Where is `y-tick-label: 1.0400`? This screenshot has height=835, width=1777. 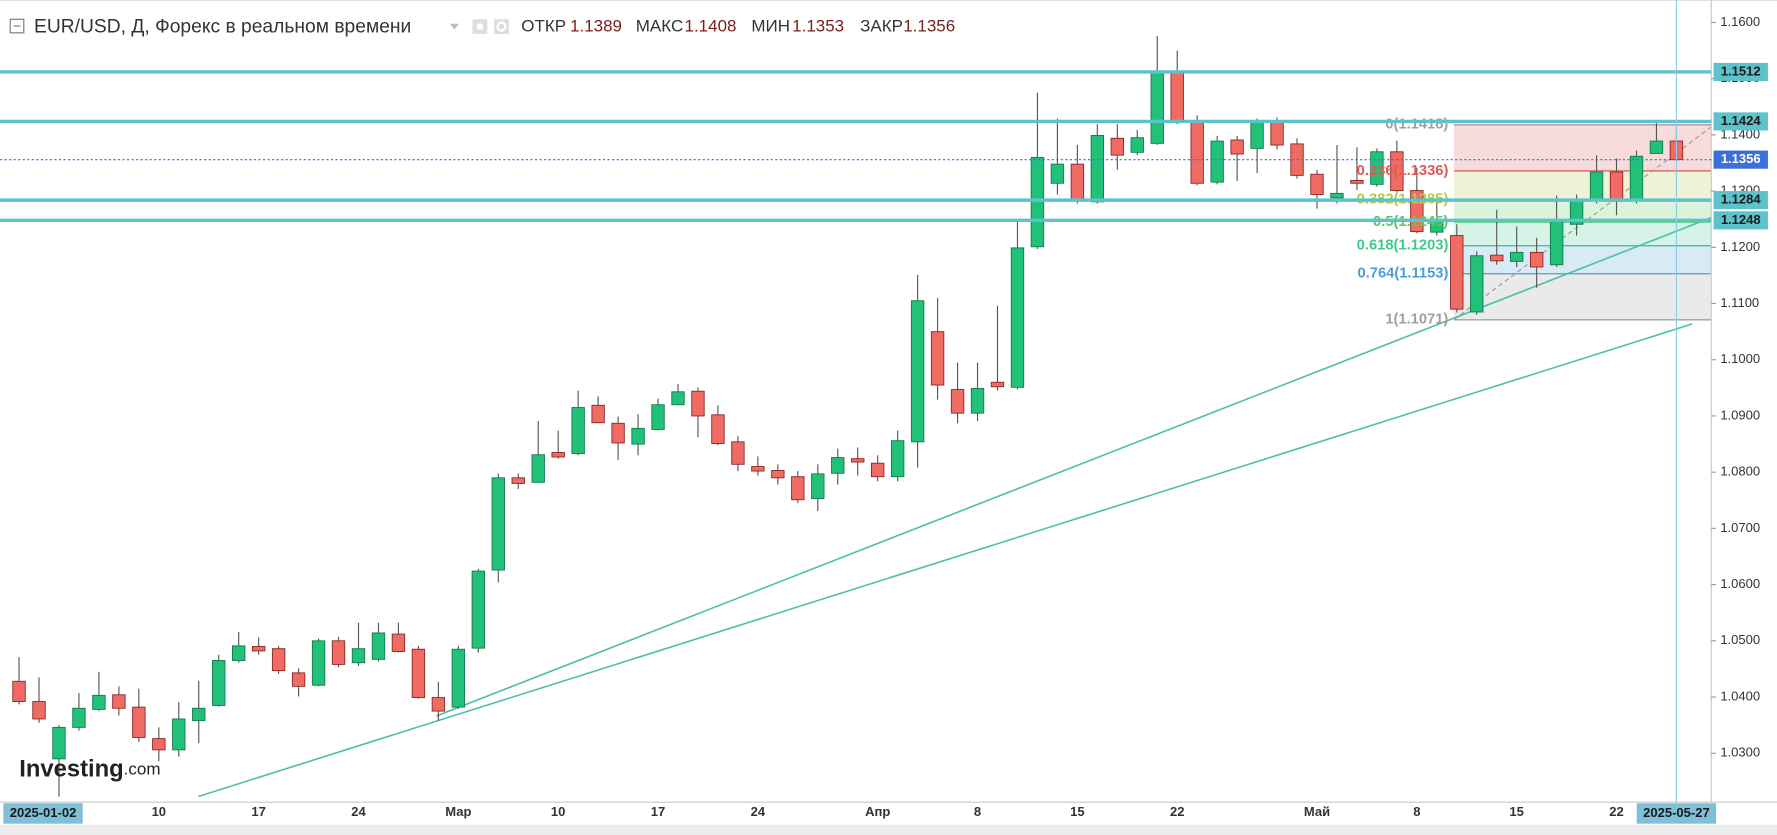 y-tick-label: 1.0400 is located at coordinates (1740, 695).